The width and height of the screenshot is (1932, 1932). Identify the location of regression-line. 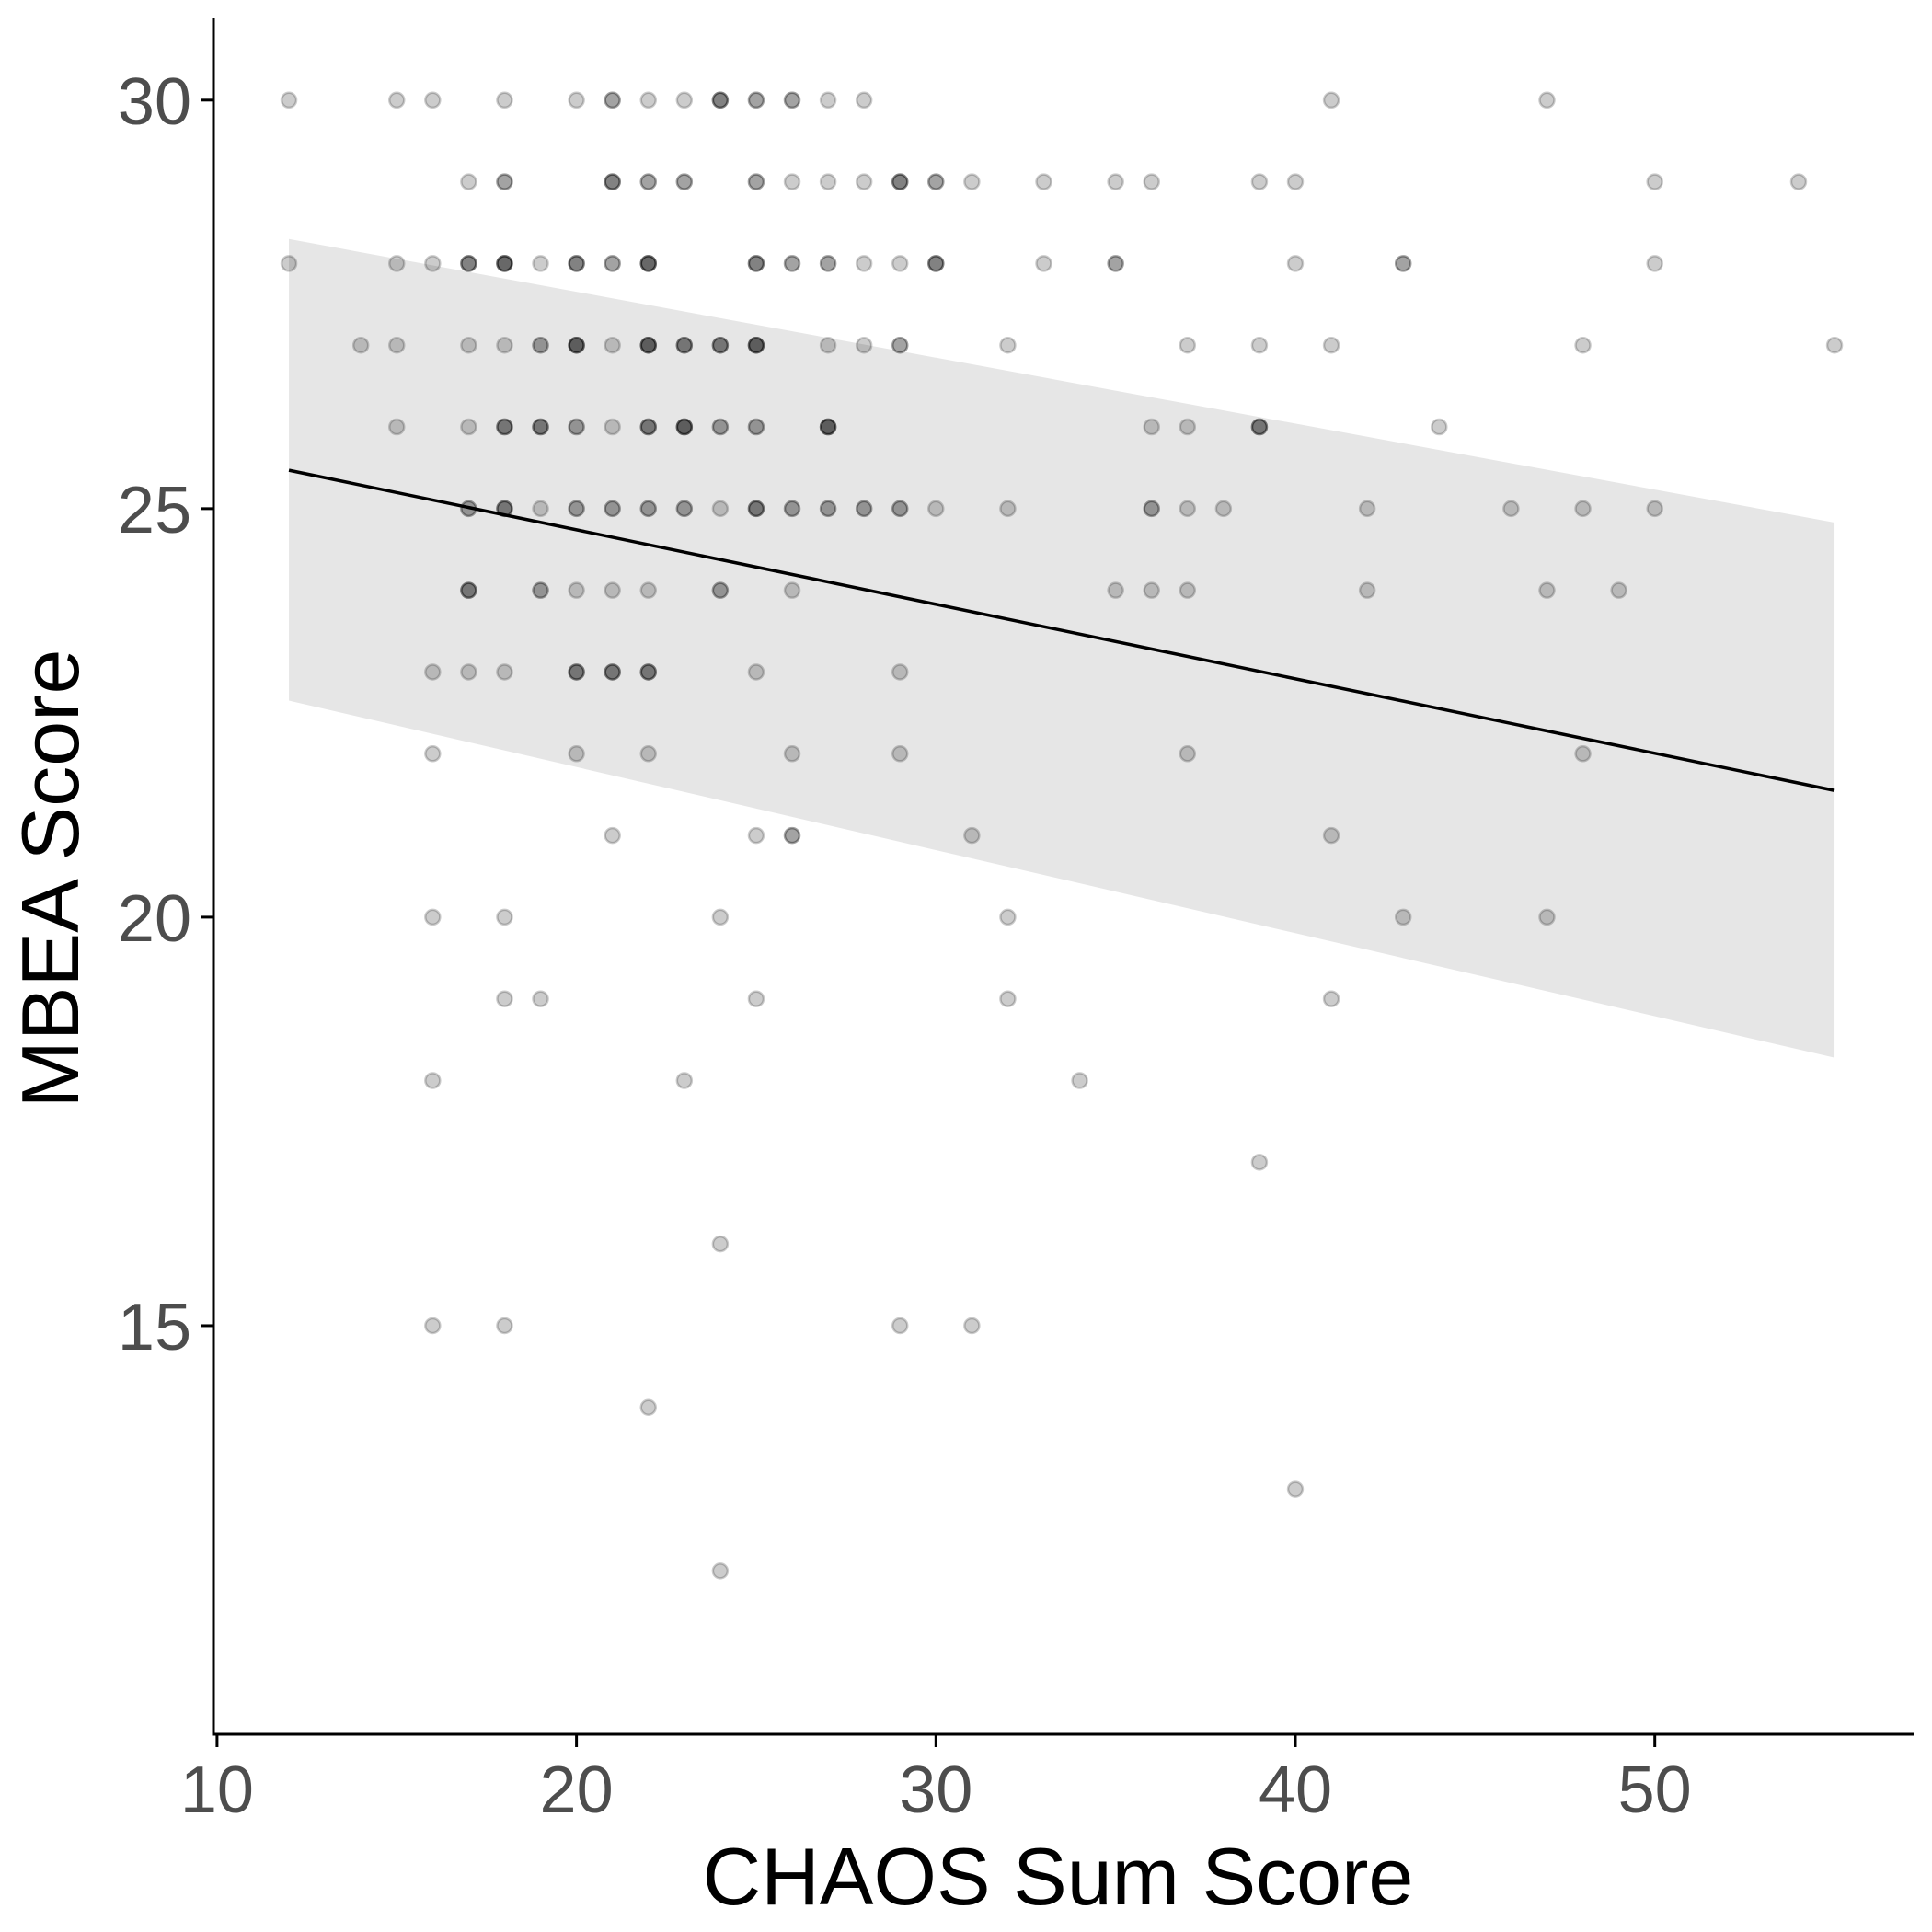
(1061, 630).